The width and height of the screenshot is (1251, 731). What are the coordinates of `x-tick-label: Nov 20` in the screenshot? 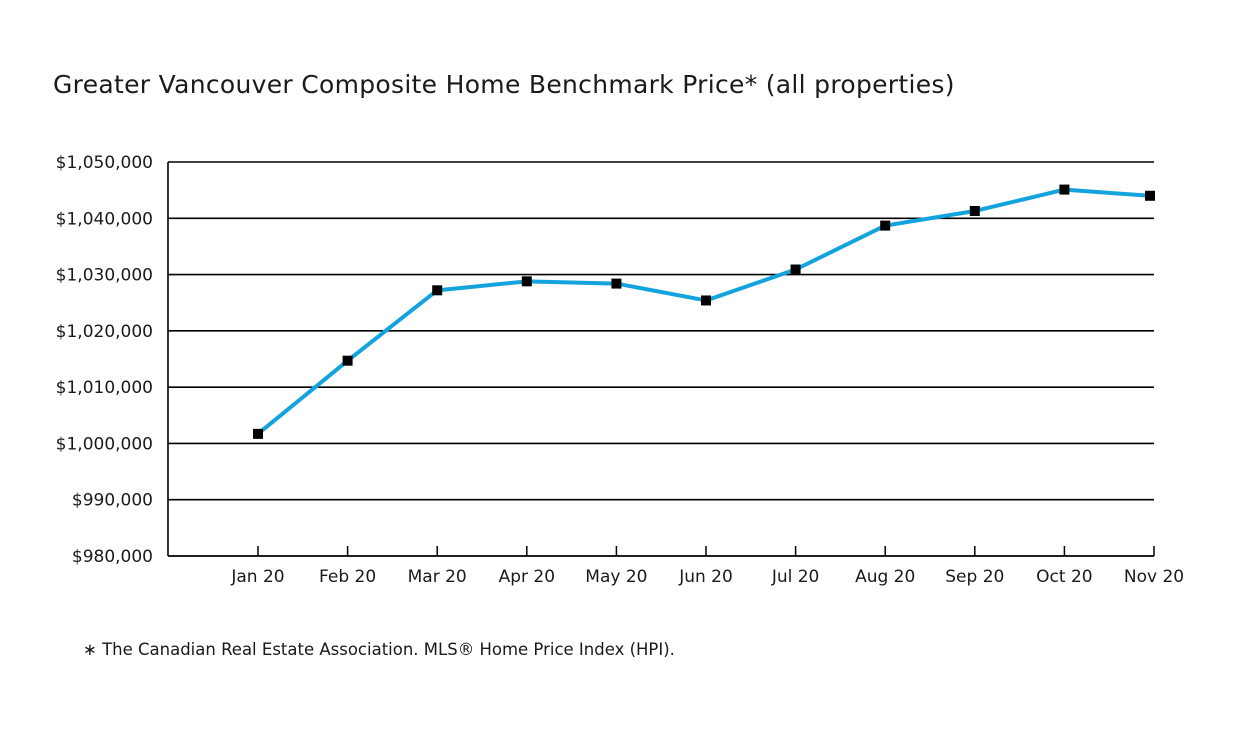 It's located at (1154, 577).